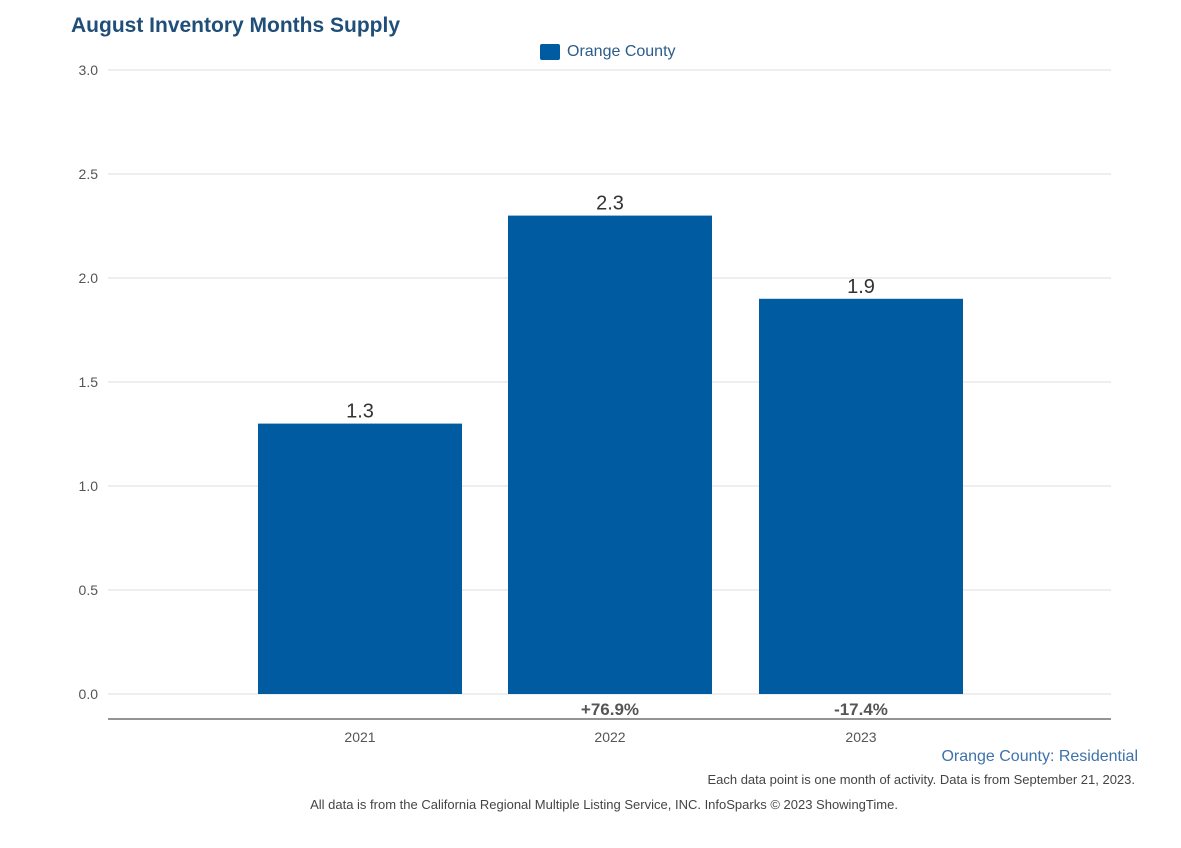 This screenshot has width=1181, height=848. Describe the element at coordinates (89, 174) in the screenshot. I see `y-tick-label: 2.5` at that location.